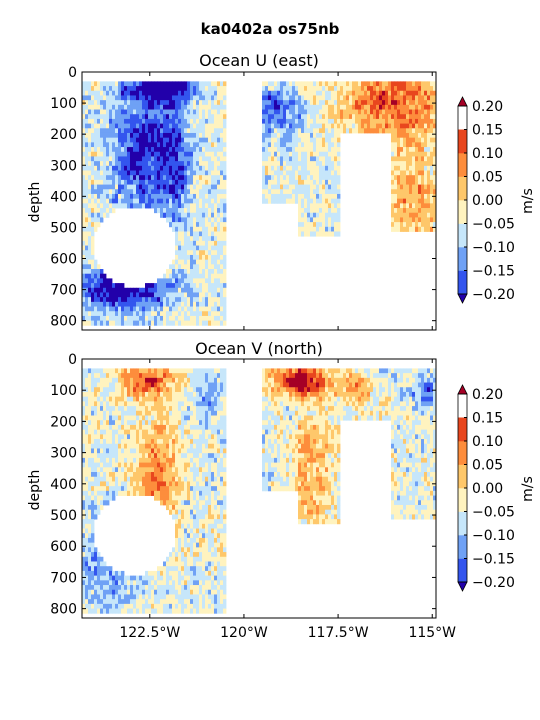 The width and height of the screenshot is (540, 720). I want to click on colorbar-segment, so click(462, 188).